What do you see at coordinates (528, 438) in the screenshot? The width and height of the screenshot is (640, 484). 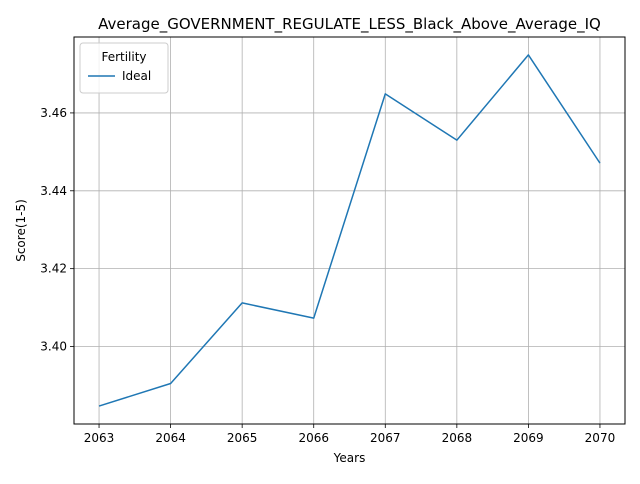 I see `x-tick-label: 2069` at bounding box center [528, 438].